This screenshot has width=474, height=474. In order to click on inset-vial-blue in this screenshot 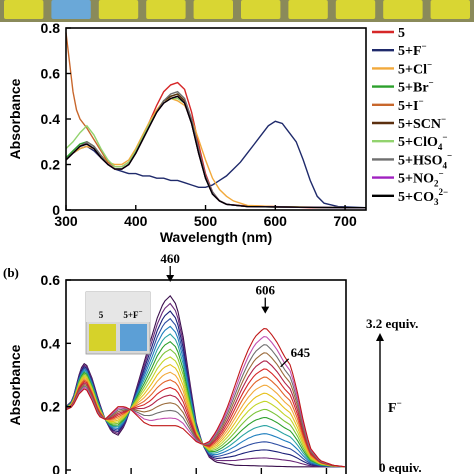, I will do `click(133, 337)`.